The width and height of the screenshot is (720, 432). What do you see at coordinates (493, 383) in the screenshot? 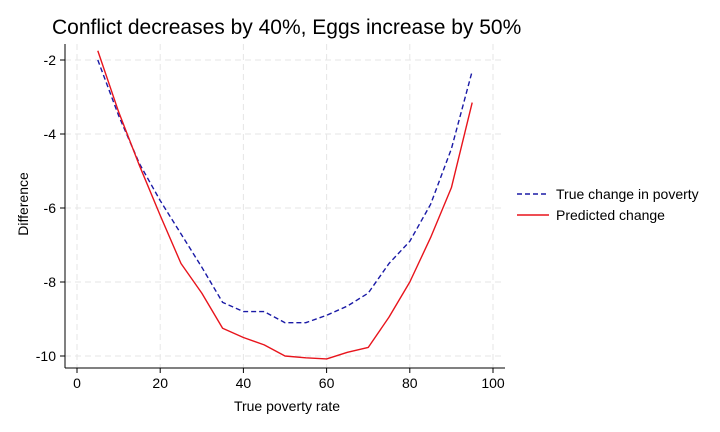
I see `x-tick-label: 100` at bounding box center [493, 383].